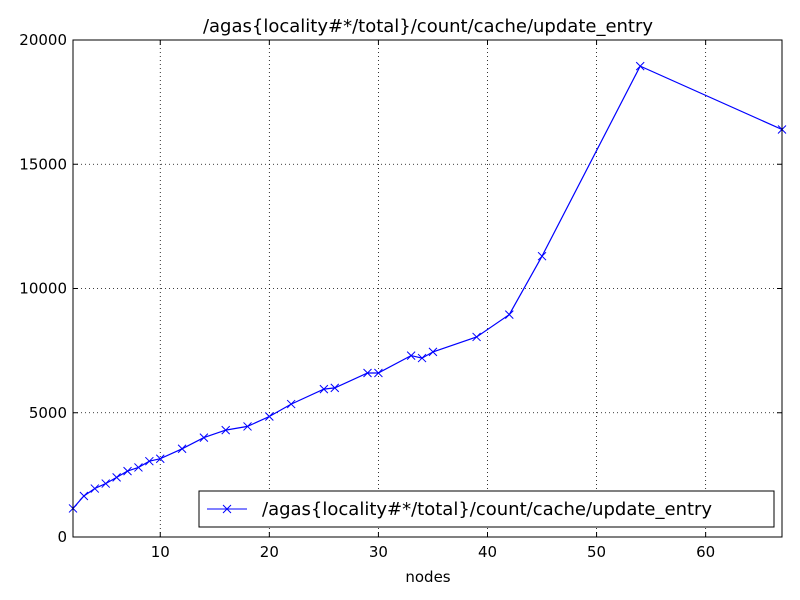 Image resolution: width=800 pixels, height=600 pixels. I want to click on y-tick-label: 20000, so click(43, 40).